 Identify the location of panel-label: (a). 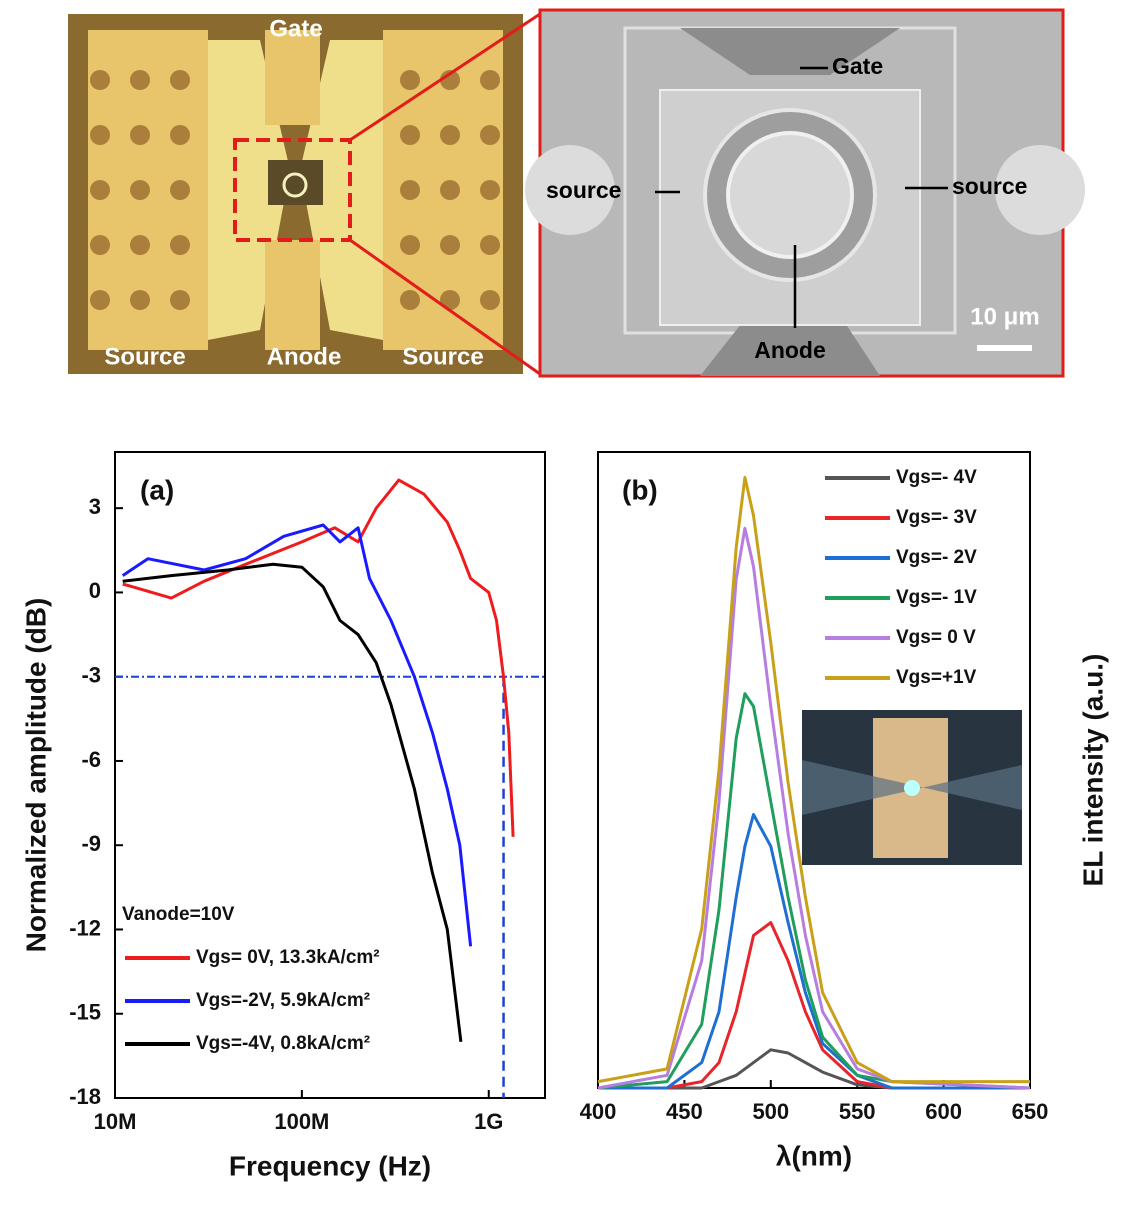
(157, 489).